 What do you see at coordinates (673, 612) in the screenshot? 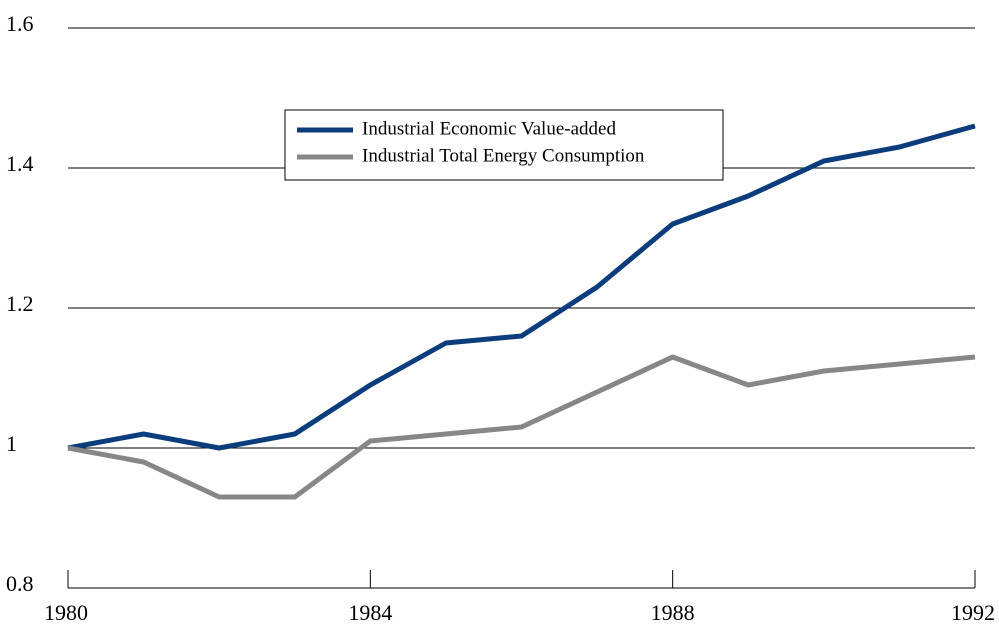
I see `x-tick-label: 1988` at bounding box center [673, 612].